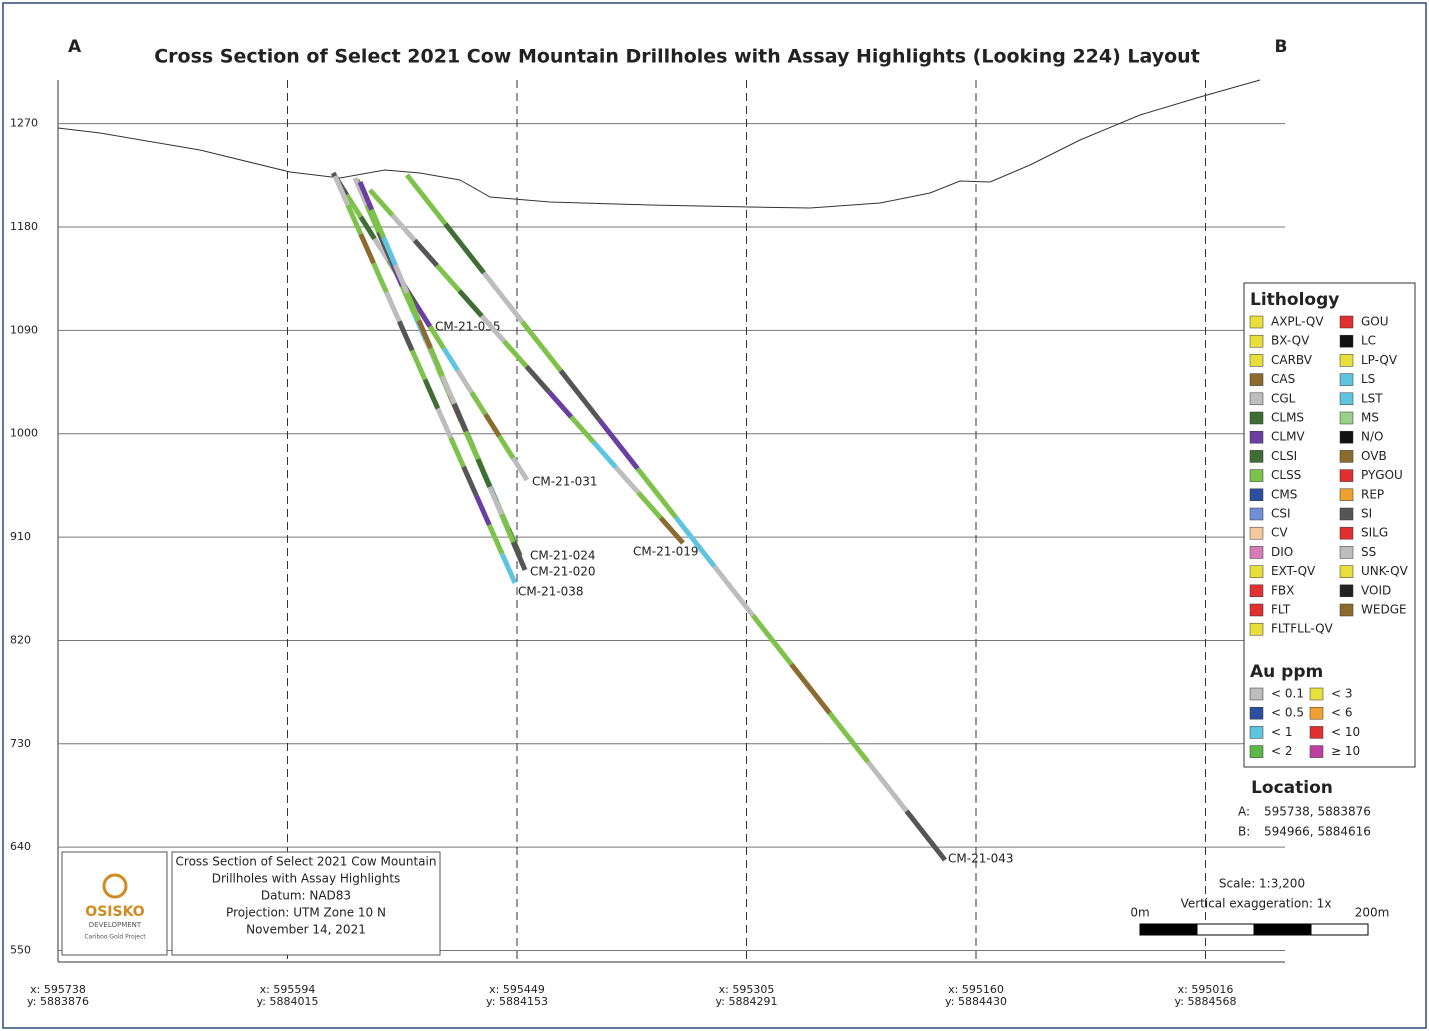  I want to click on scale-ratio: Scale: 1:3,200, so click(1262, 884).